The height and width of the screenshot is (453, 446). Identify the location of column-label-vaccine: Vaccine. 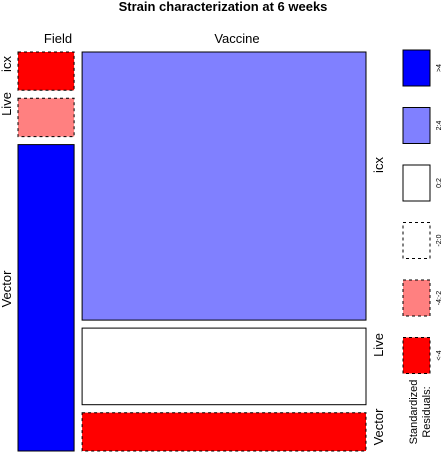
(236, 38).